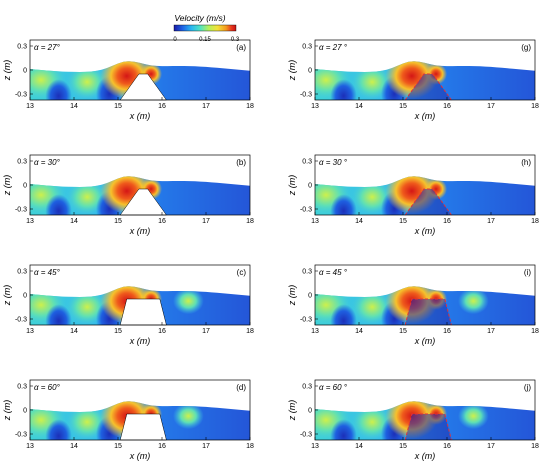 This screenshot has height=472, width=550. What do you see at coordinates (241, 162) in the screenshot?
I see `panel-letter: (b)` at bounding box center [241, 162].